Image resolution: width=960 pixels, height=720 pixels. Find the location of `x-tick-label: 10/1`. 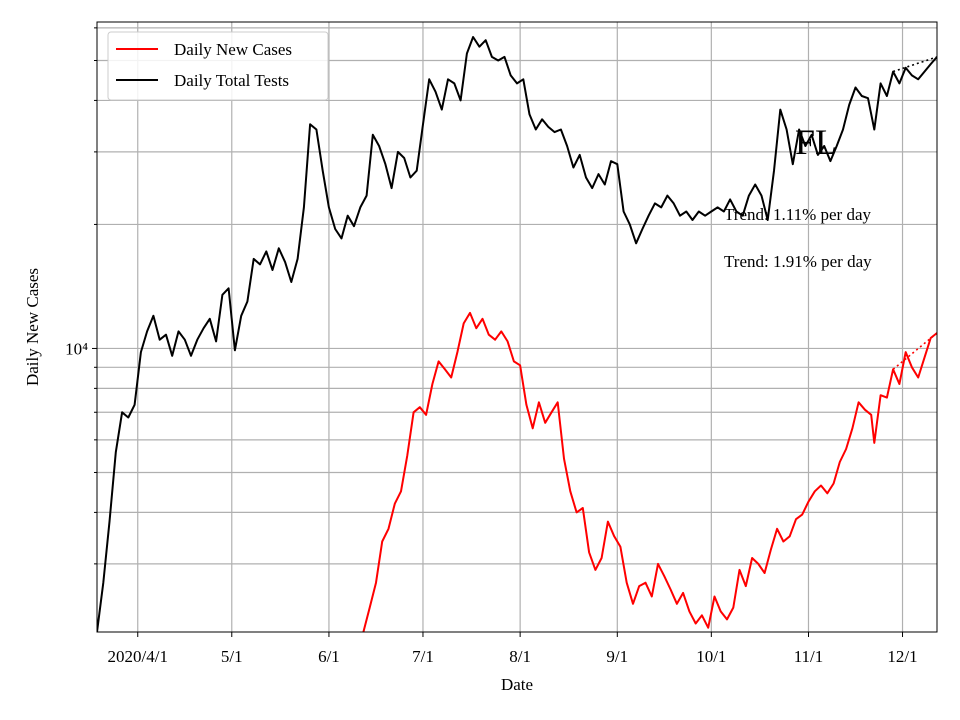

x-tick-label: 10/1 is located at coordinates (711, 656).